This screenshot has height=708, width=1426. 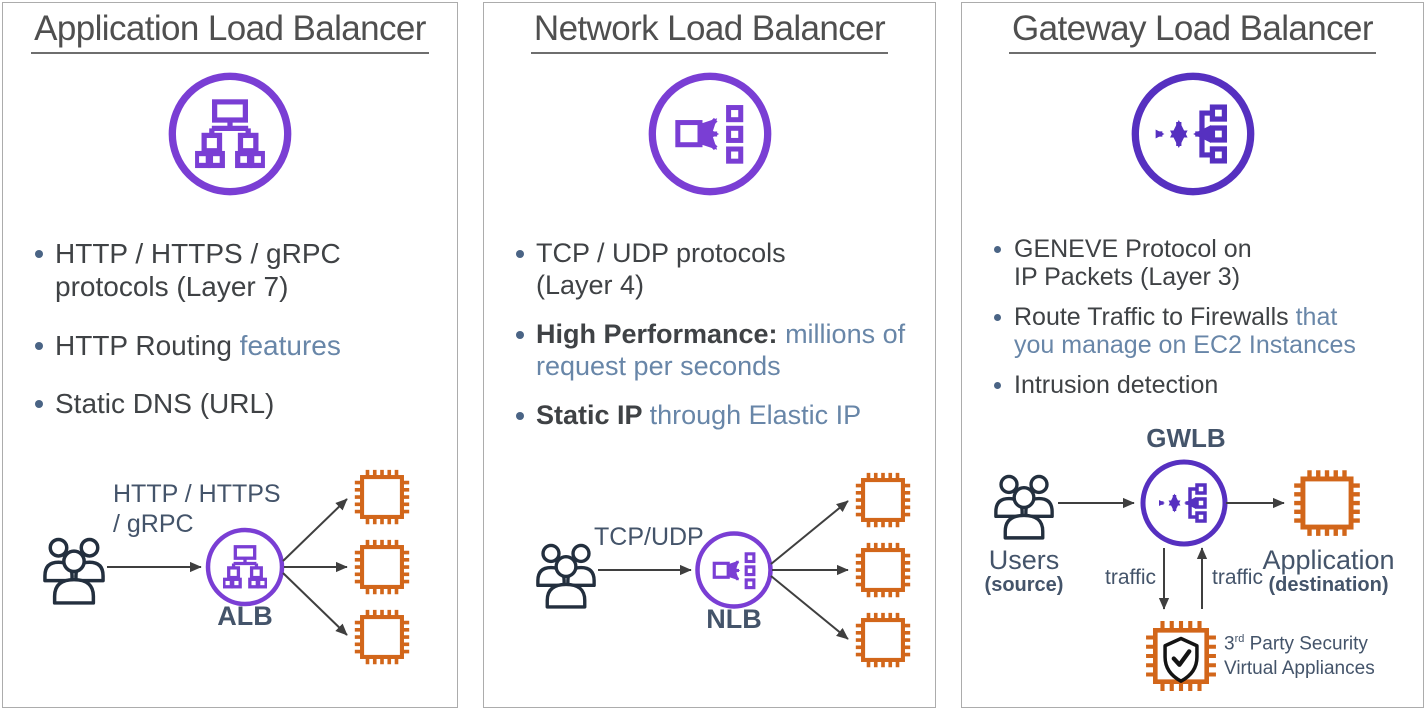 What do you see at coordinates (1237, 577) in the screenshot?
I see `traffic-right-label: traffic` at bounding box center [1237, 577].